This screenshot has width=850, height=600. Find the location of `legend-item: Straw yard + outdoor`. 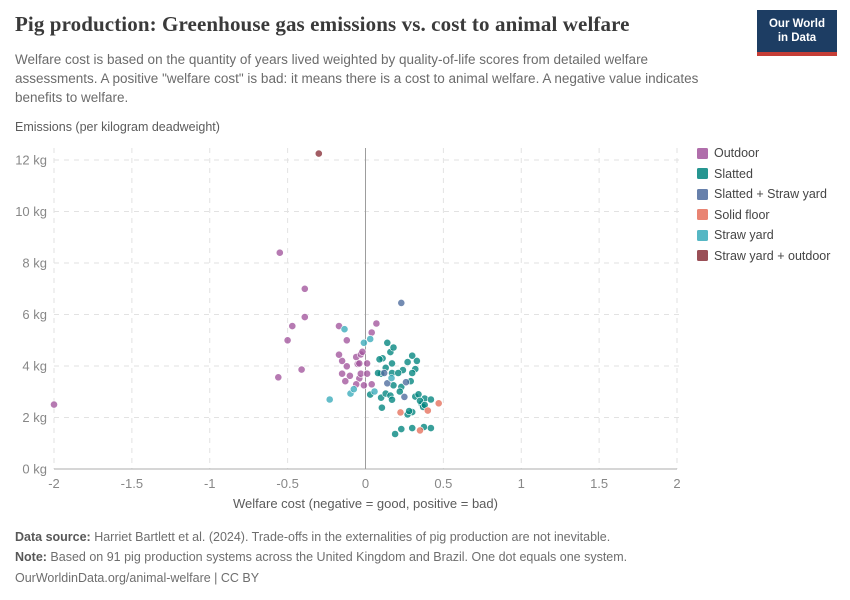

legend-item: Straw yard + outdoor is located at coordinates (763, 256).